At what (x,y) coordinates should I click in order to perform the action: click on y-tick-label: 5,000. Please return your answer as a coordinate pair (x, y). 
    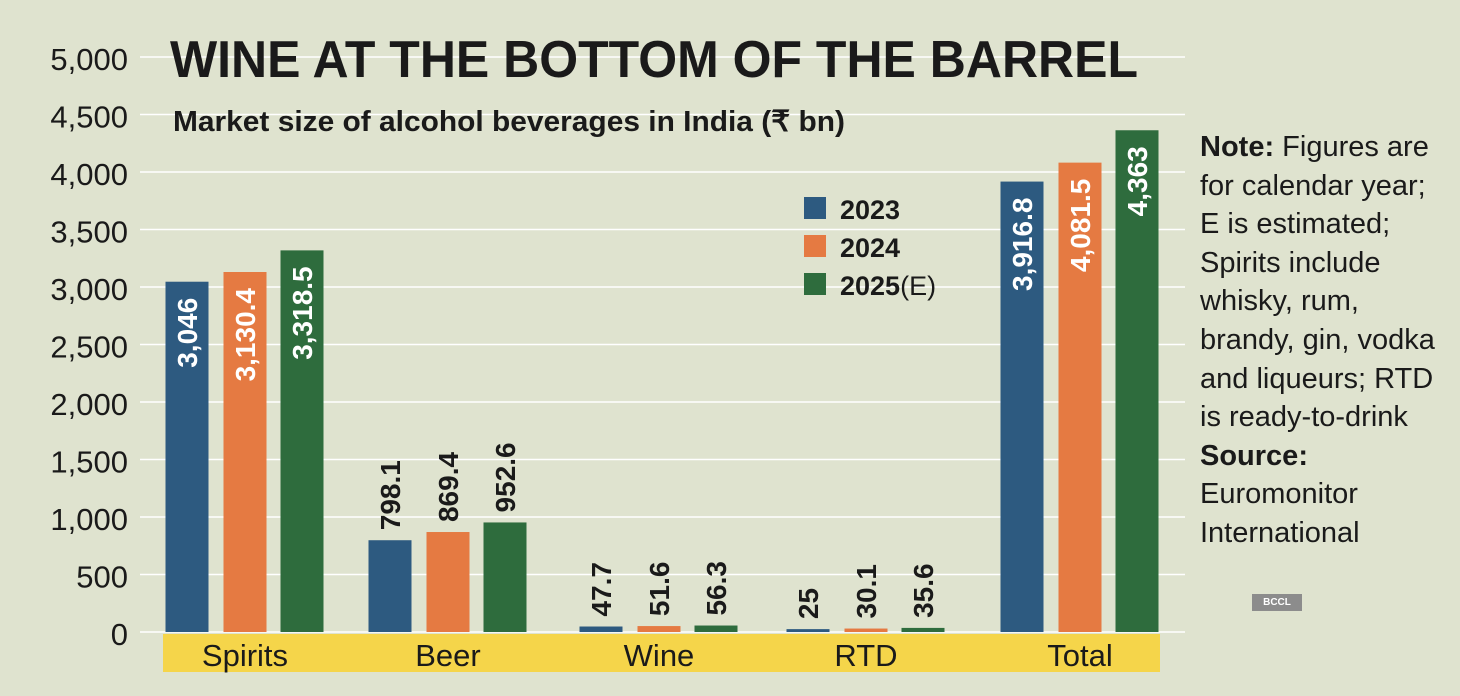
    Looking at the image, I should click on (89, 59).